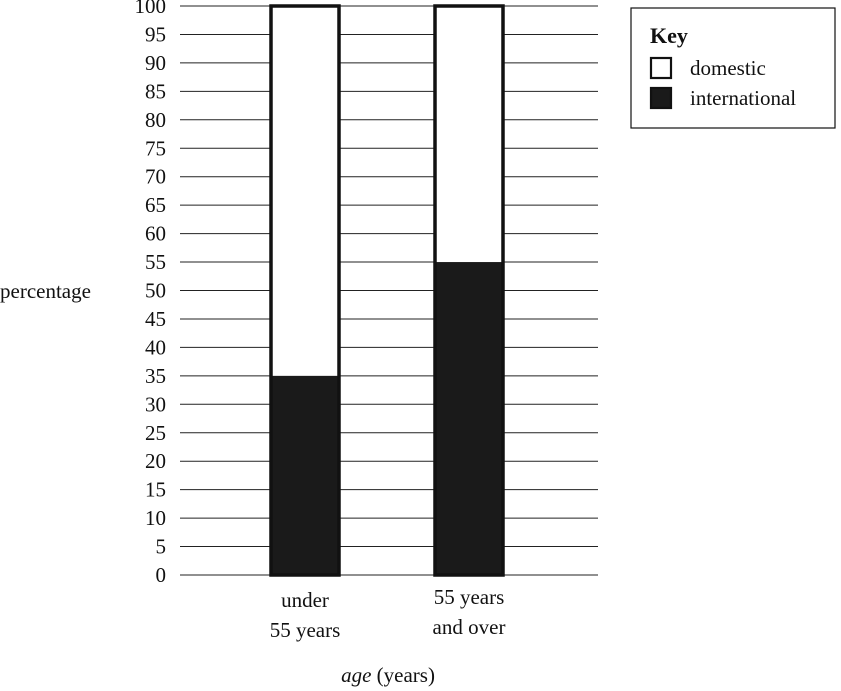 The height and width of the screenshot is (691, 841). I want to click on y-tick-75: 75, so click(155, 148).